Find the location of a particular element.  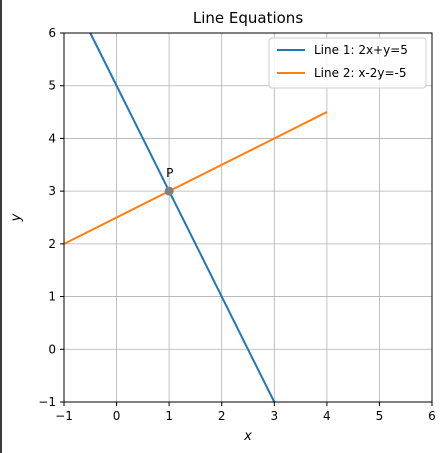

legend: Line 1: 2x+y=5 Line 2: x-2y=-5 is located at coordinates (347, 63).